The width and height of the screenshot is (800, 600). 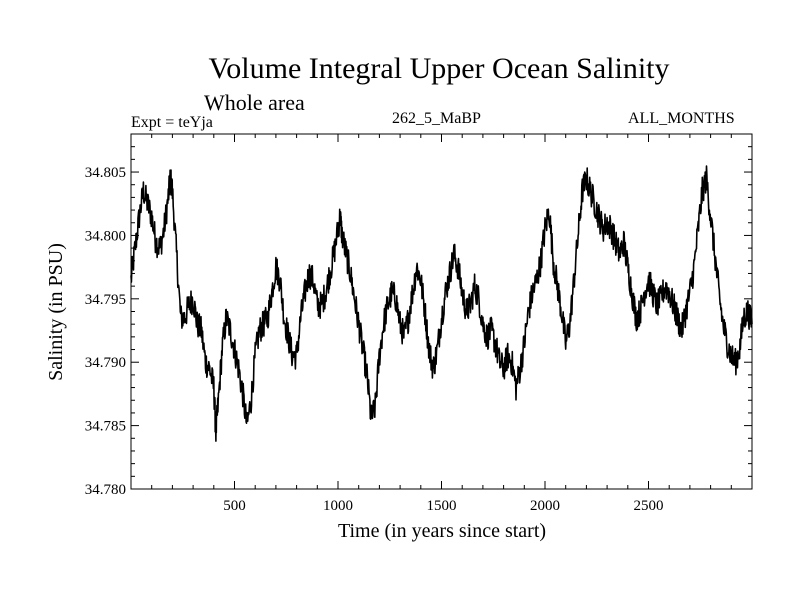 I want to click on months-label: ALL_MONTHS, so click(x=681, y=118).